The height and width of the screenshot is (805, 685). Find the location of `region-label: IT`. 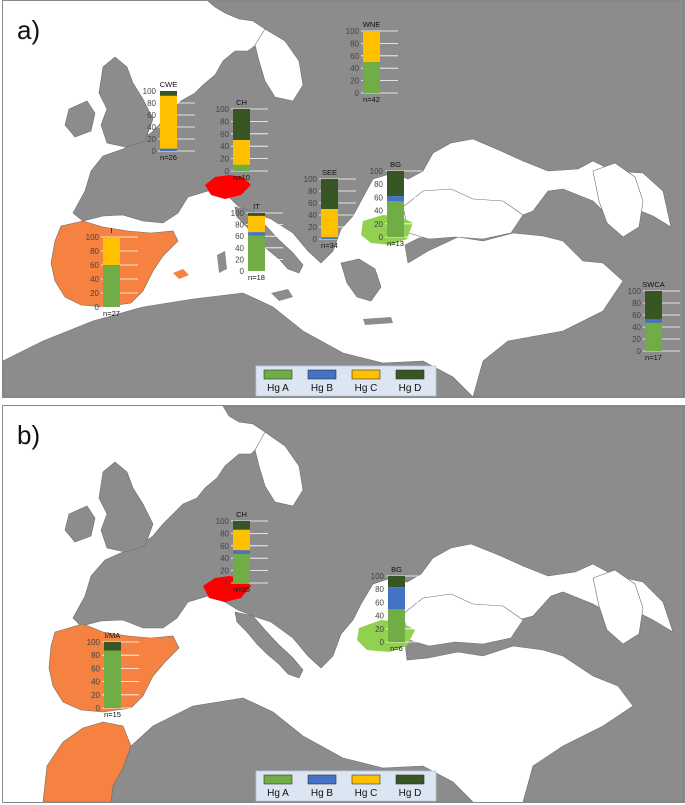

region-label: IT is located at coordinates (256, 206).